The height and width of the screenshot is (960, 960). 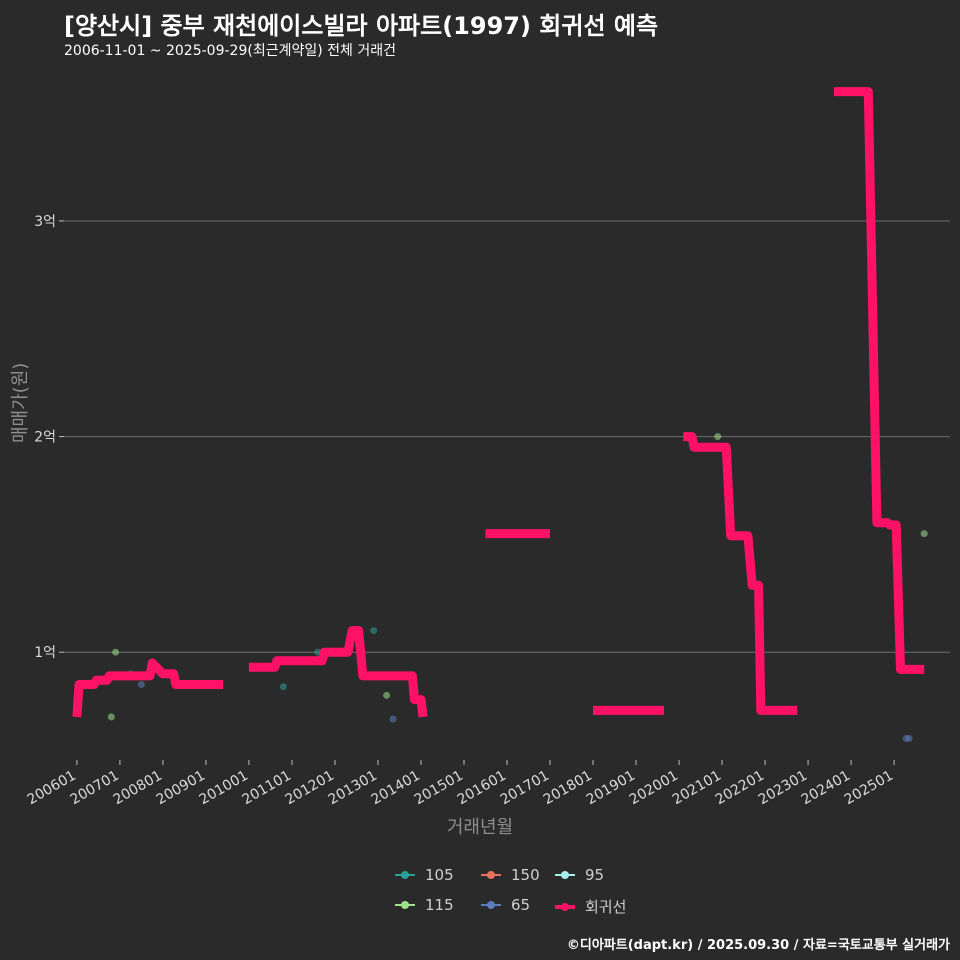 What do you see at coordinates (565, 907) in the screenshot?
I see `legend-swatch-regression` at bounding box center [565, 907].